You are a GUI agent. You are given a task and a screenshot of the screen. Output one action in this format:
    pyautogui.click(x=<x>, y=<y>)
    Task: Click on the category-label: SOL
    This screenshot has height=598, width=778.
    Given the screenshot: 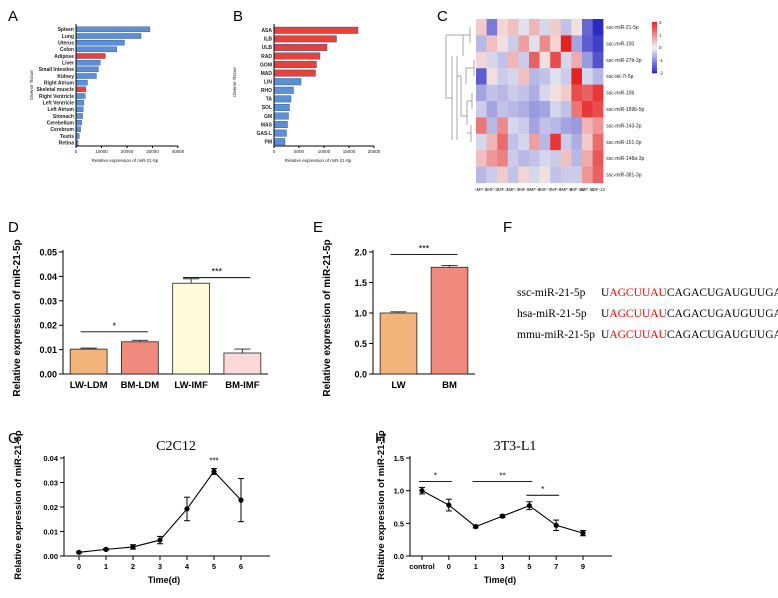 What is the action you would take?
    pyautogui.click(x=267, y=108)
    